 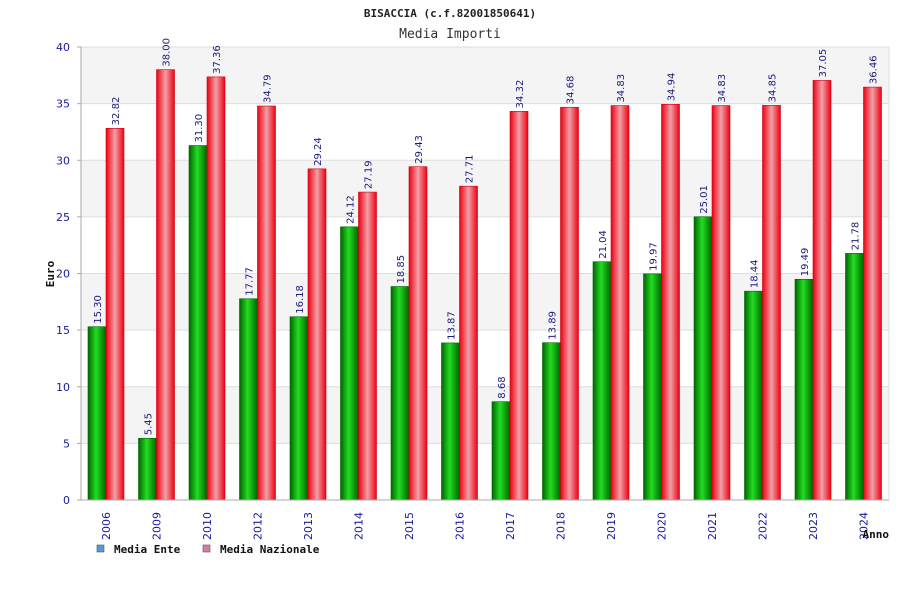 What do you see at coordinates (611, 526) in the screenshot?
I see `x-tick-label: 2019` at bounding box center [611, 526].